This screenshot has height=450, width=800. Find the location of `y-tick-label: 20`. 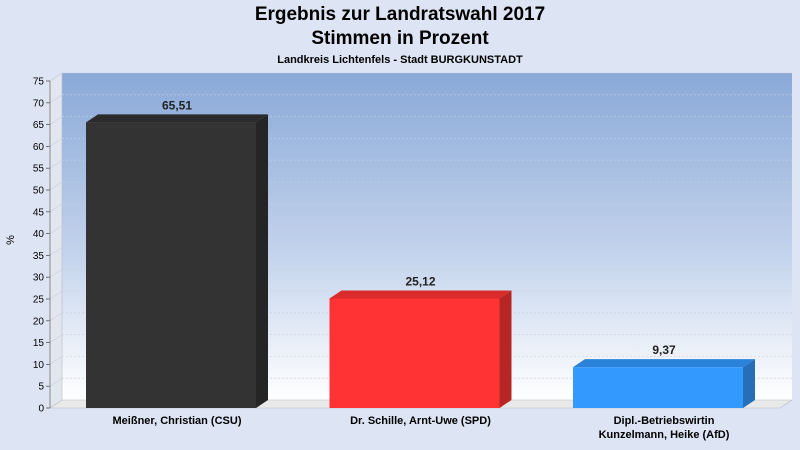

y-tick-label: 20 is located at coordinates (39, 321).